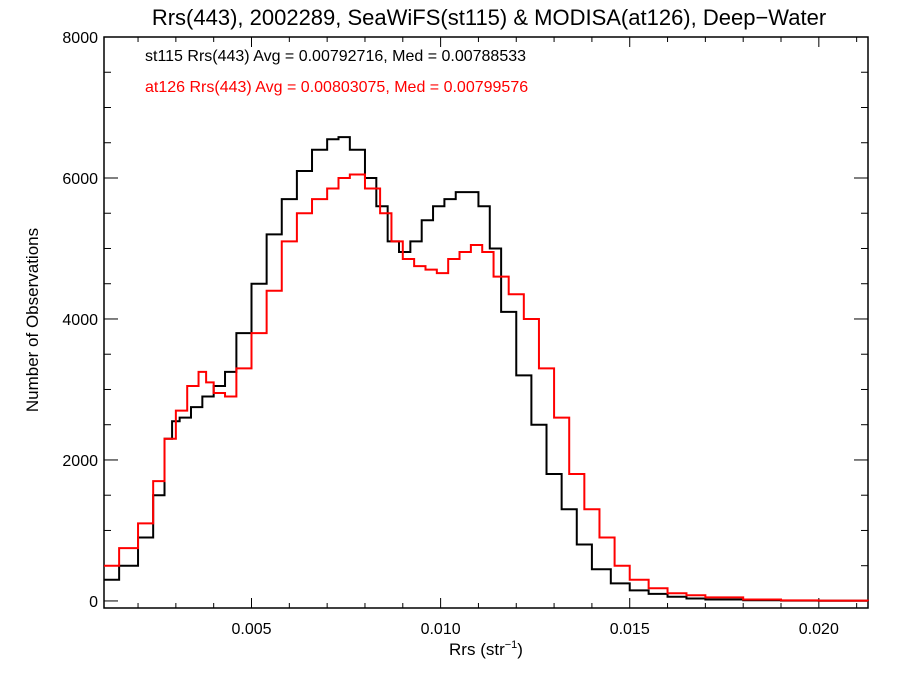  Describe the element at coordinates (93, 602) in the screenshot. I see `y-tick-label: 0` at that location.